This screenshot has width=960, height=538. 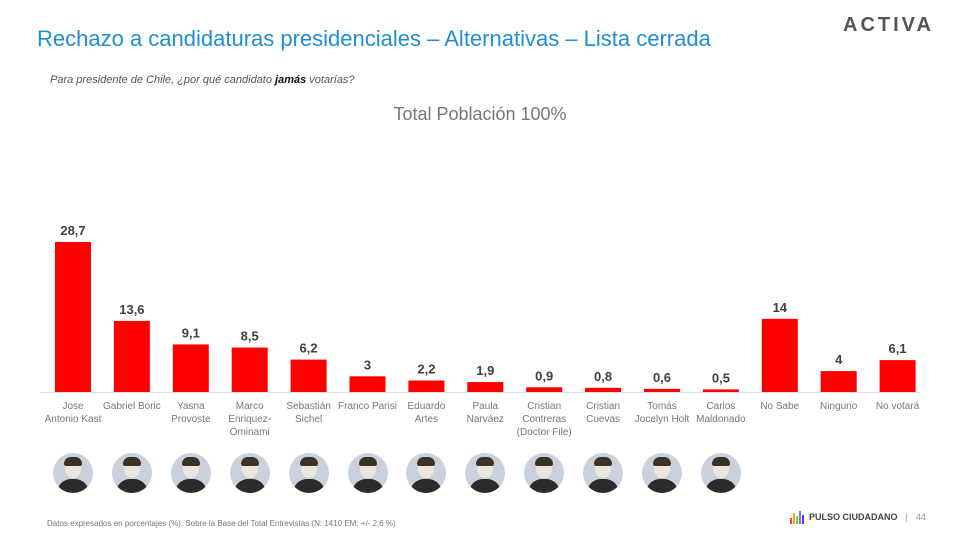 What do you see at coordinates (603, 419) in the screenshot?
I see `category-label-line: Cuevas` at bounding box center [603, 419].